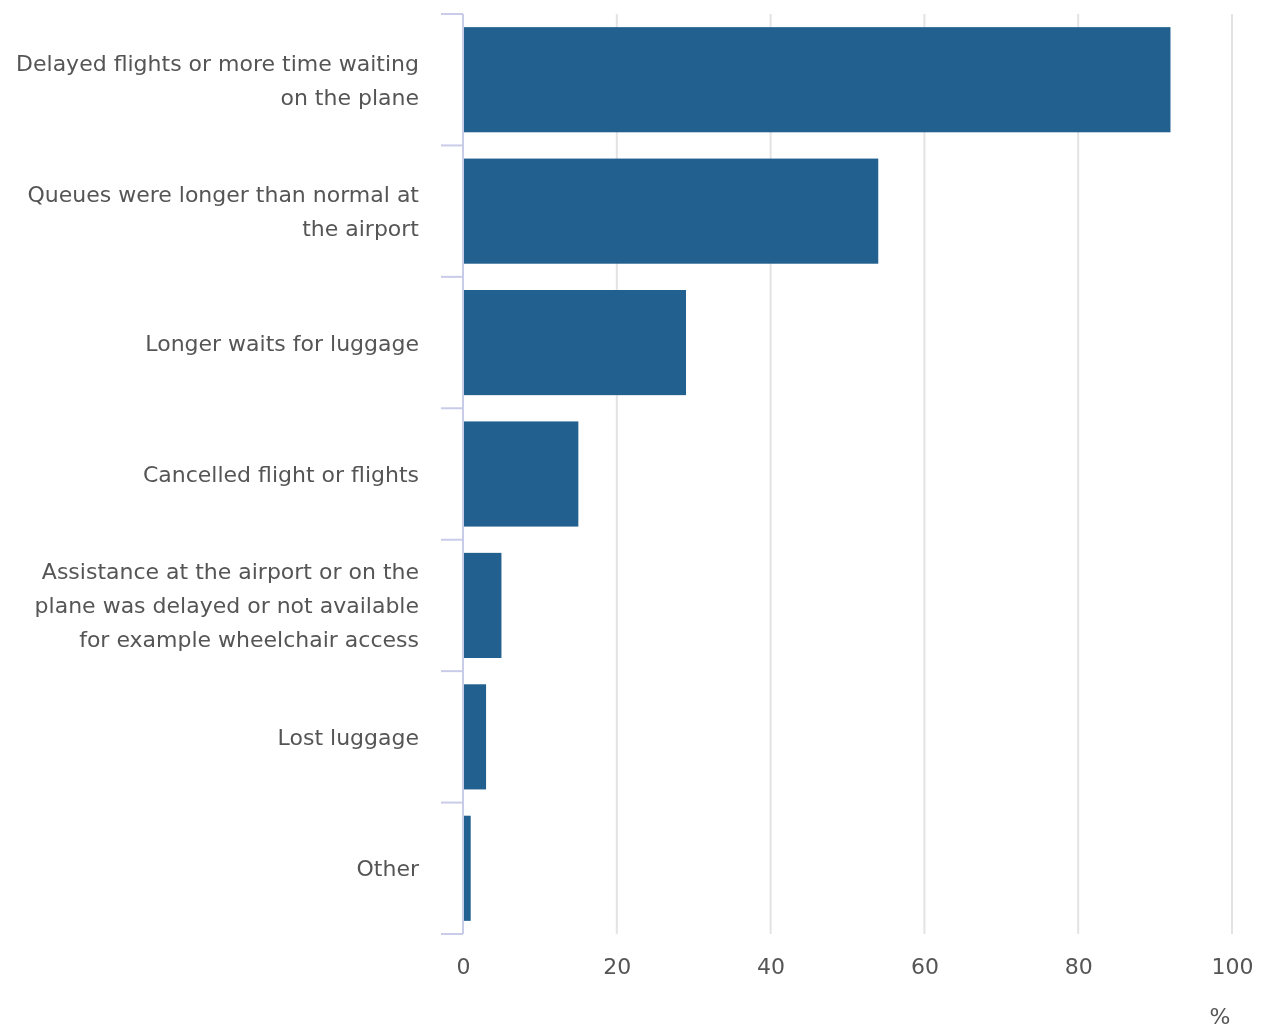 The height and width of the screenshot is (1026, 1261). I want to click on x-tick-label: 80, so click(1078, 966).